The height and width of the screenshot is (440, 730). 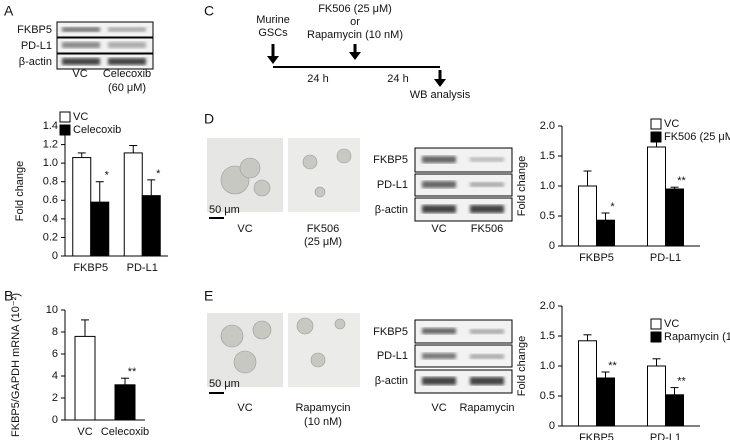 I want to click on y-tick-label: 0.4, so click(x=50, y=219).